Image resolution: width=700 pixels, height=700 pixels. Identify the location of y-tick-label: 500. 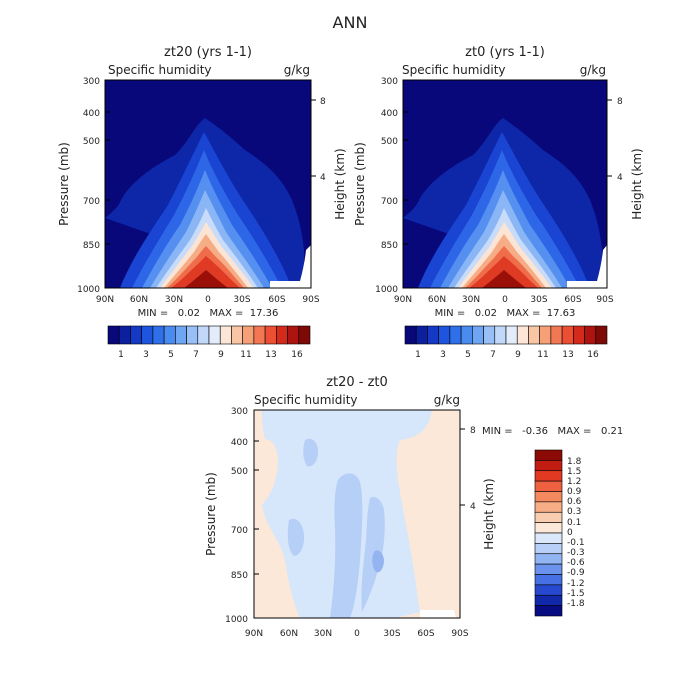
(239, 472).